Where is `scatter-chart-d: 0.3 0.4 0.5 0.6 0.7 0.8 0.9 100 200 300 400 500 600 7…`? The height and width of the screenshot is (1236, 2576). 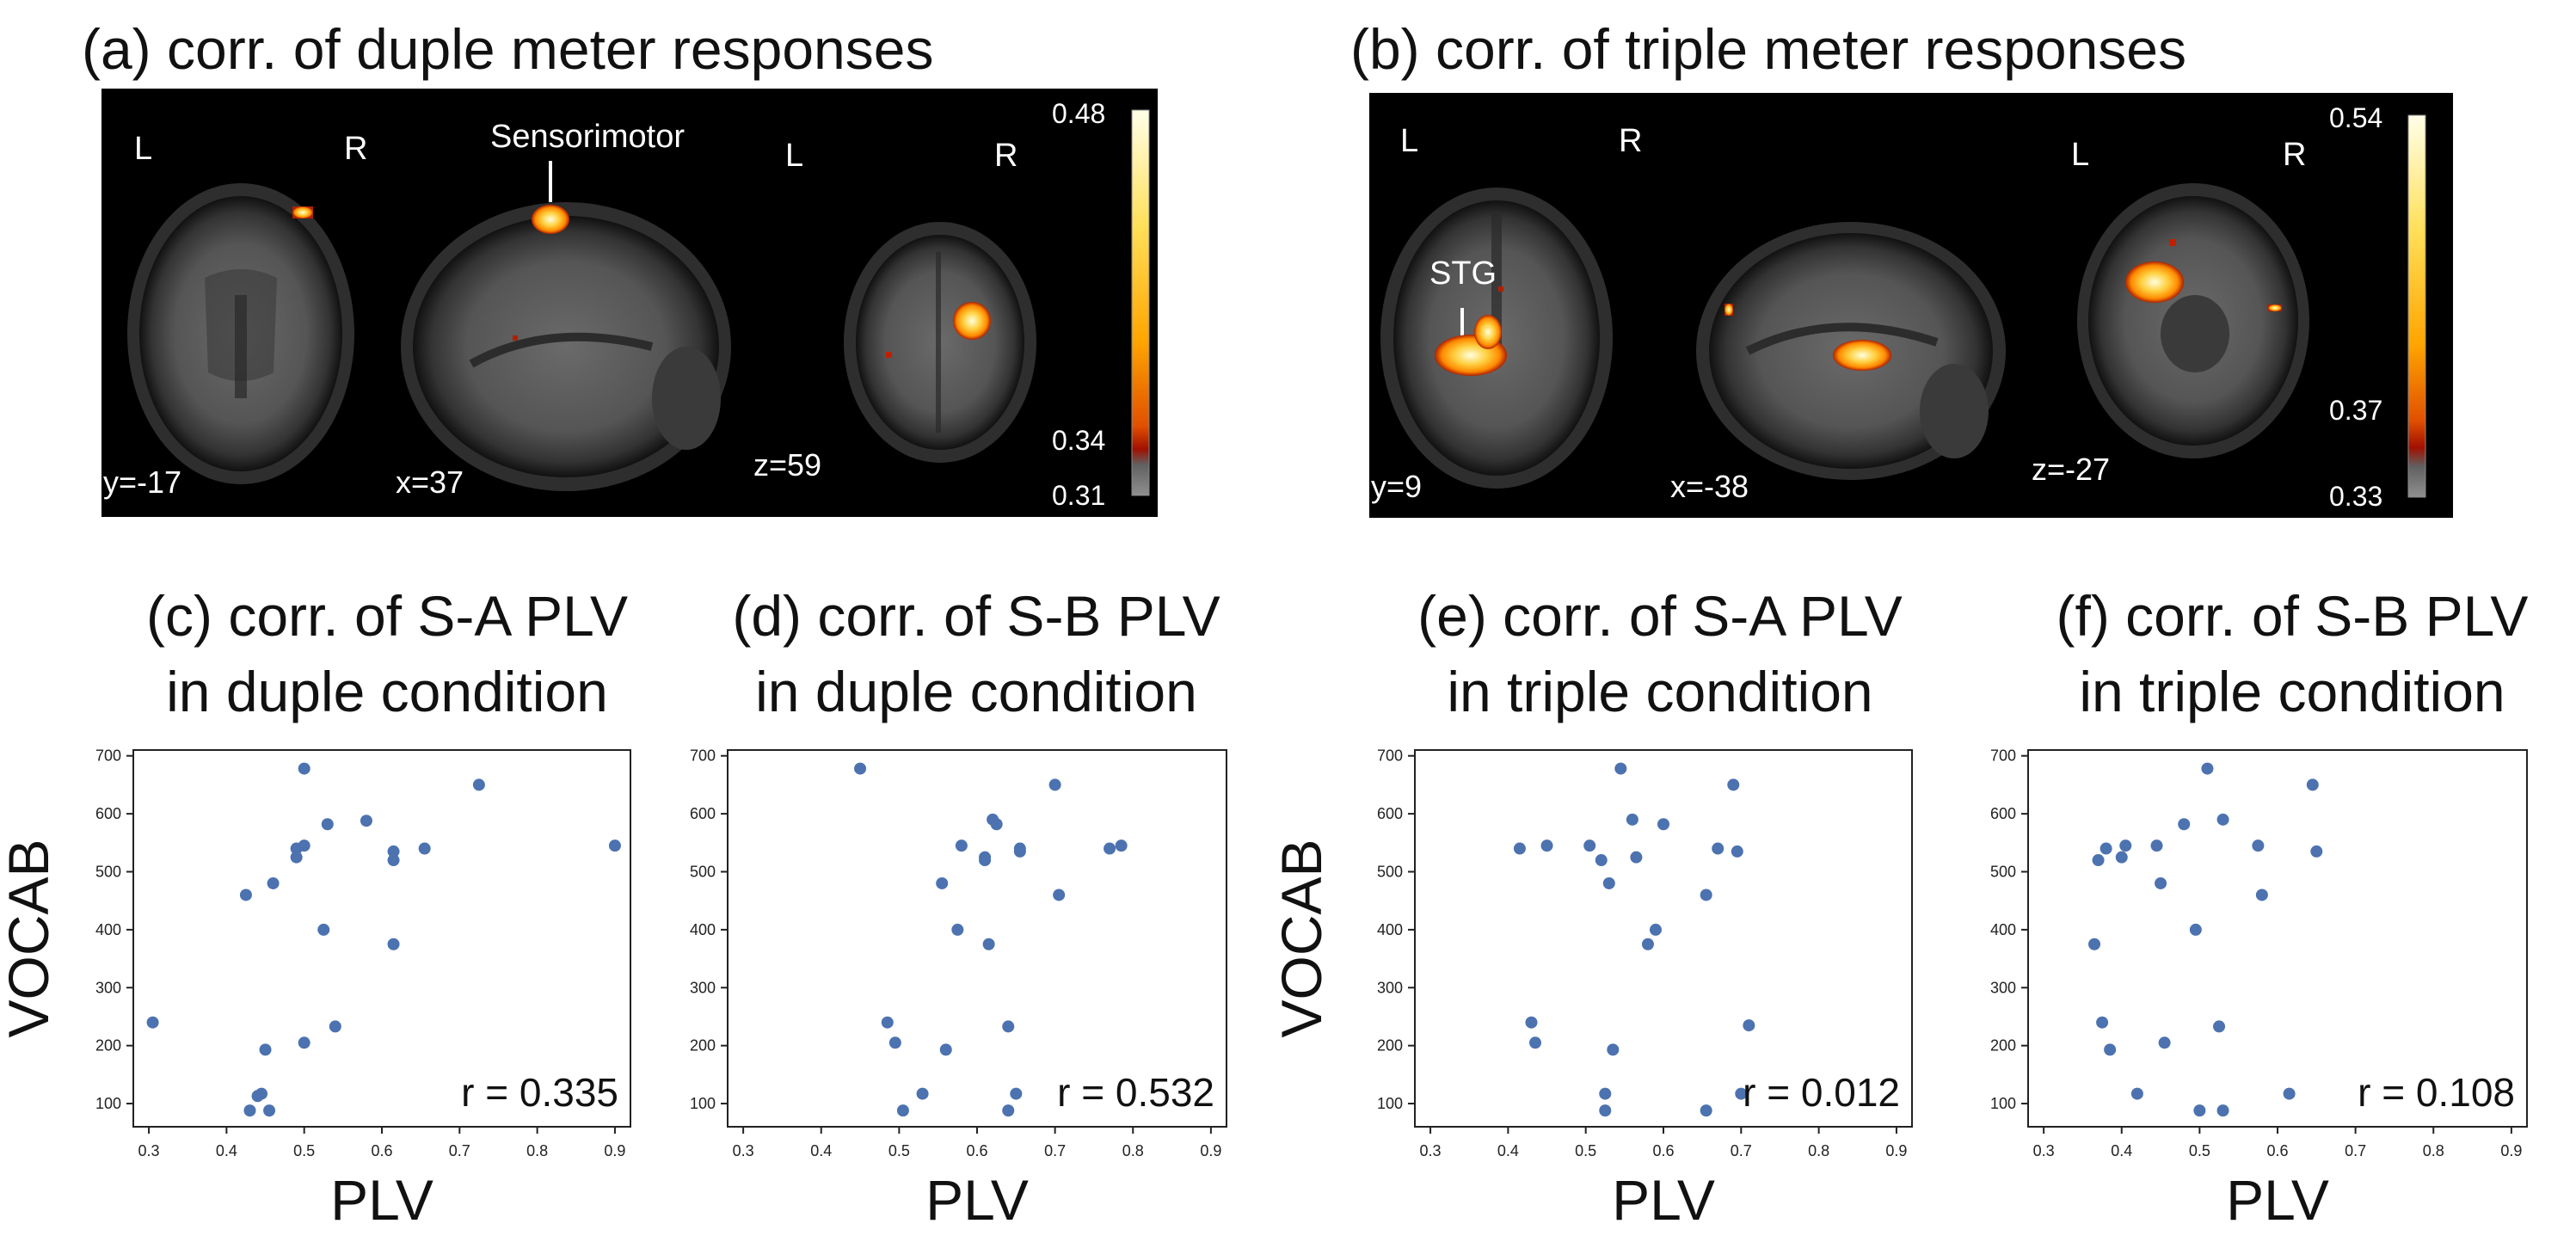
scatter-chart-d: 0.3 0.4 0.5 0.6 0.7 0.8 0.9 100 200 300 400 500 600 7… is located at coordinates (955, 988).